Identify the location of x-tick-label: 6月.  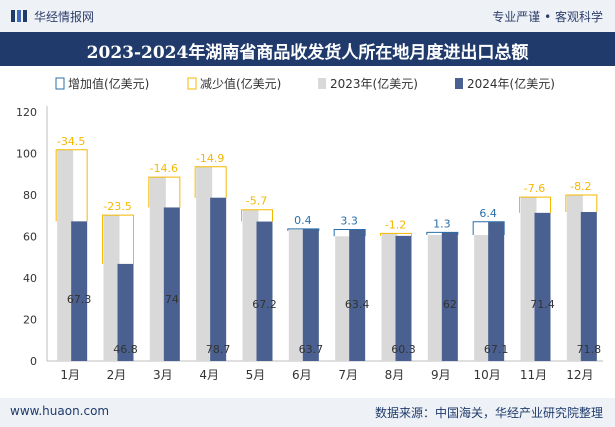
(302, 375).